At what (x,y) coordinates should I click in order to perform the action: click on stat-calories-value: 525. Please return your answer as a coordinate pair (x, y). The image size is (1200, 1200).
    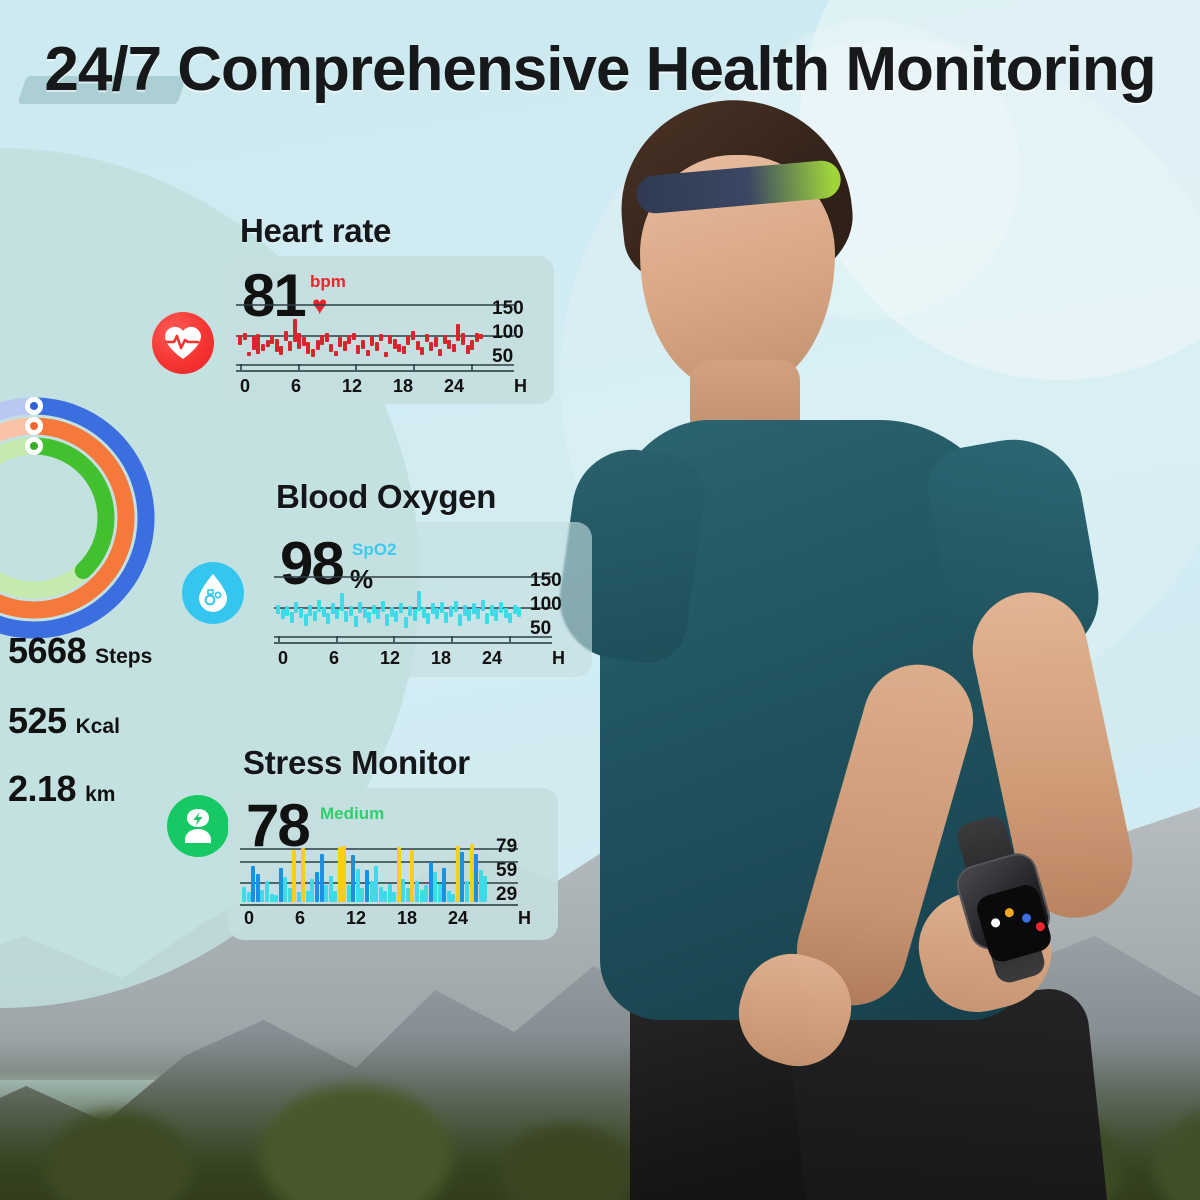
    Looking at the image, I should click on (37, 720).